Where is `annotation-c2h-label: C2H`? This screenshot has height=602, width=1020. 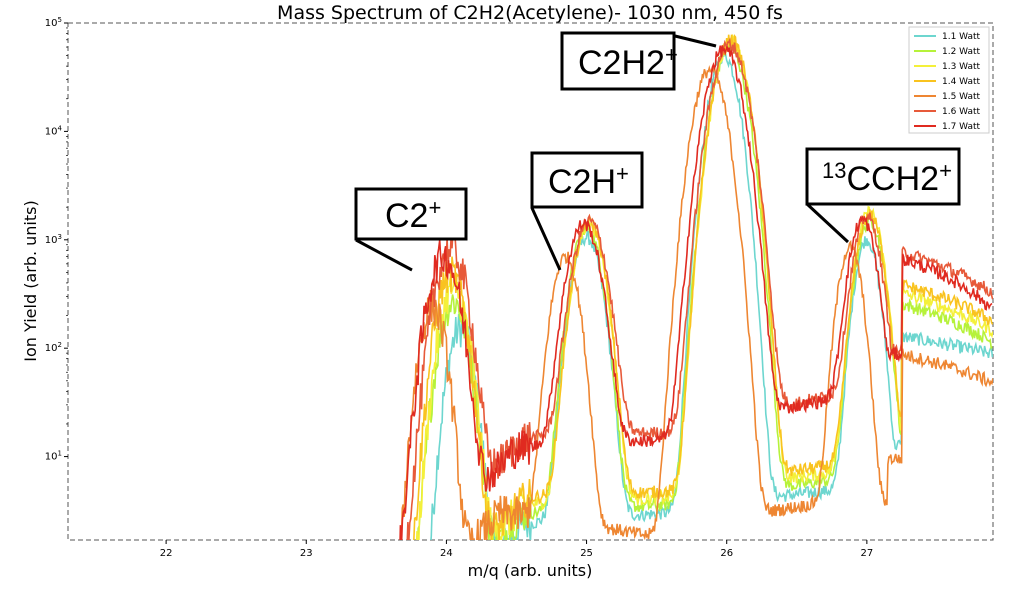
annotation-c2h-label: C2H is located at coordinates (582, 182).